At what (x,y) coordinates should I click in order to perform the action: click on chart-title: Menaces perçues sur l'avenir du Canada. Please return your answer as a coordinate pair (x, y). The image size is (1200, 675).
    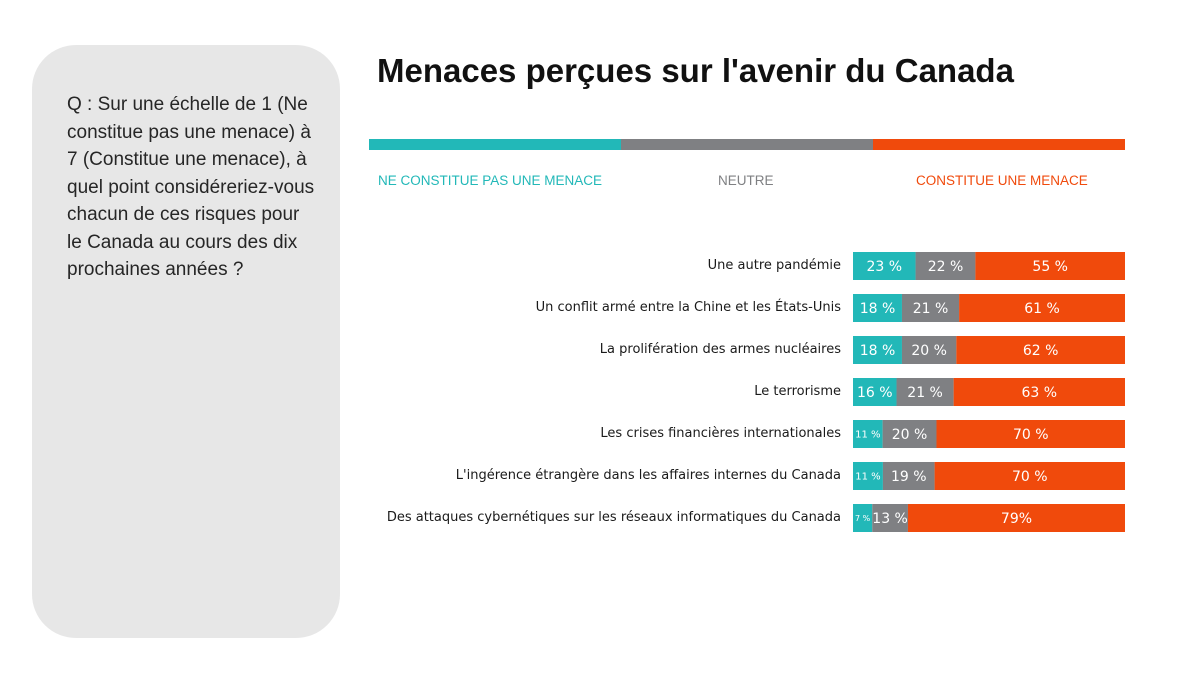
    Looking at the image, I should click on (695, 70).